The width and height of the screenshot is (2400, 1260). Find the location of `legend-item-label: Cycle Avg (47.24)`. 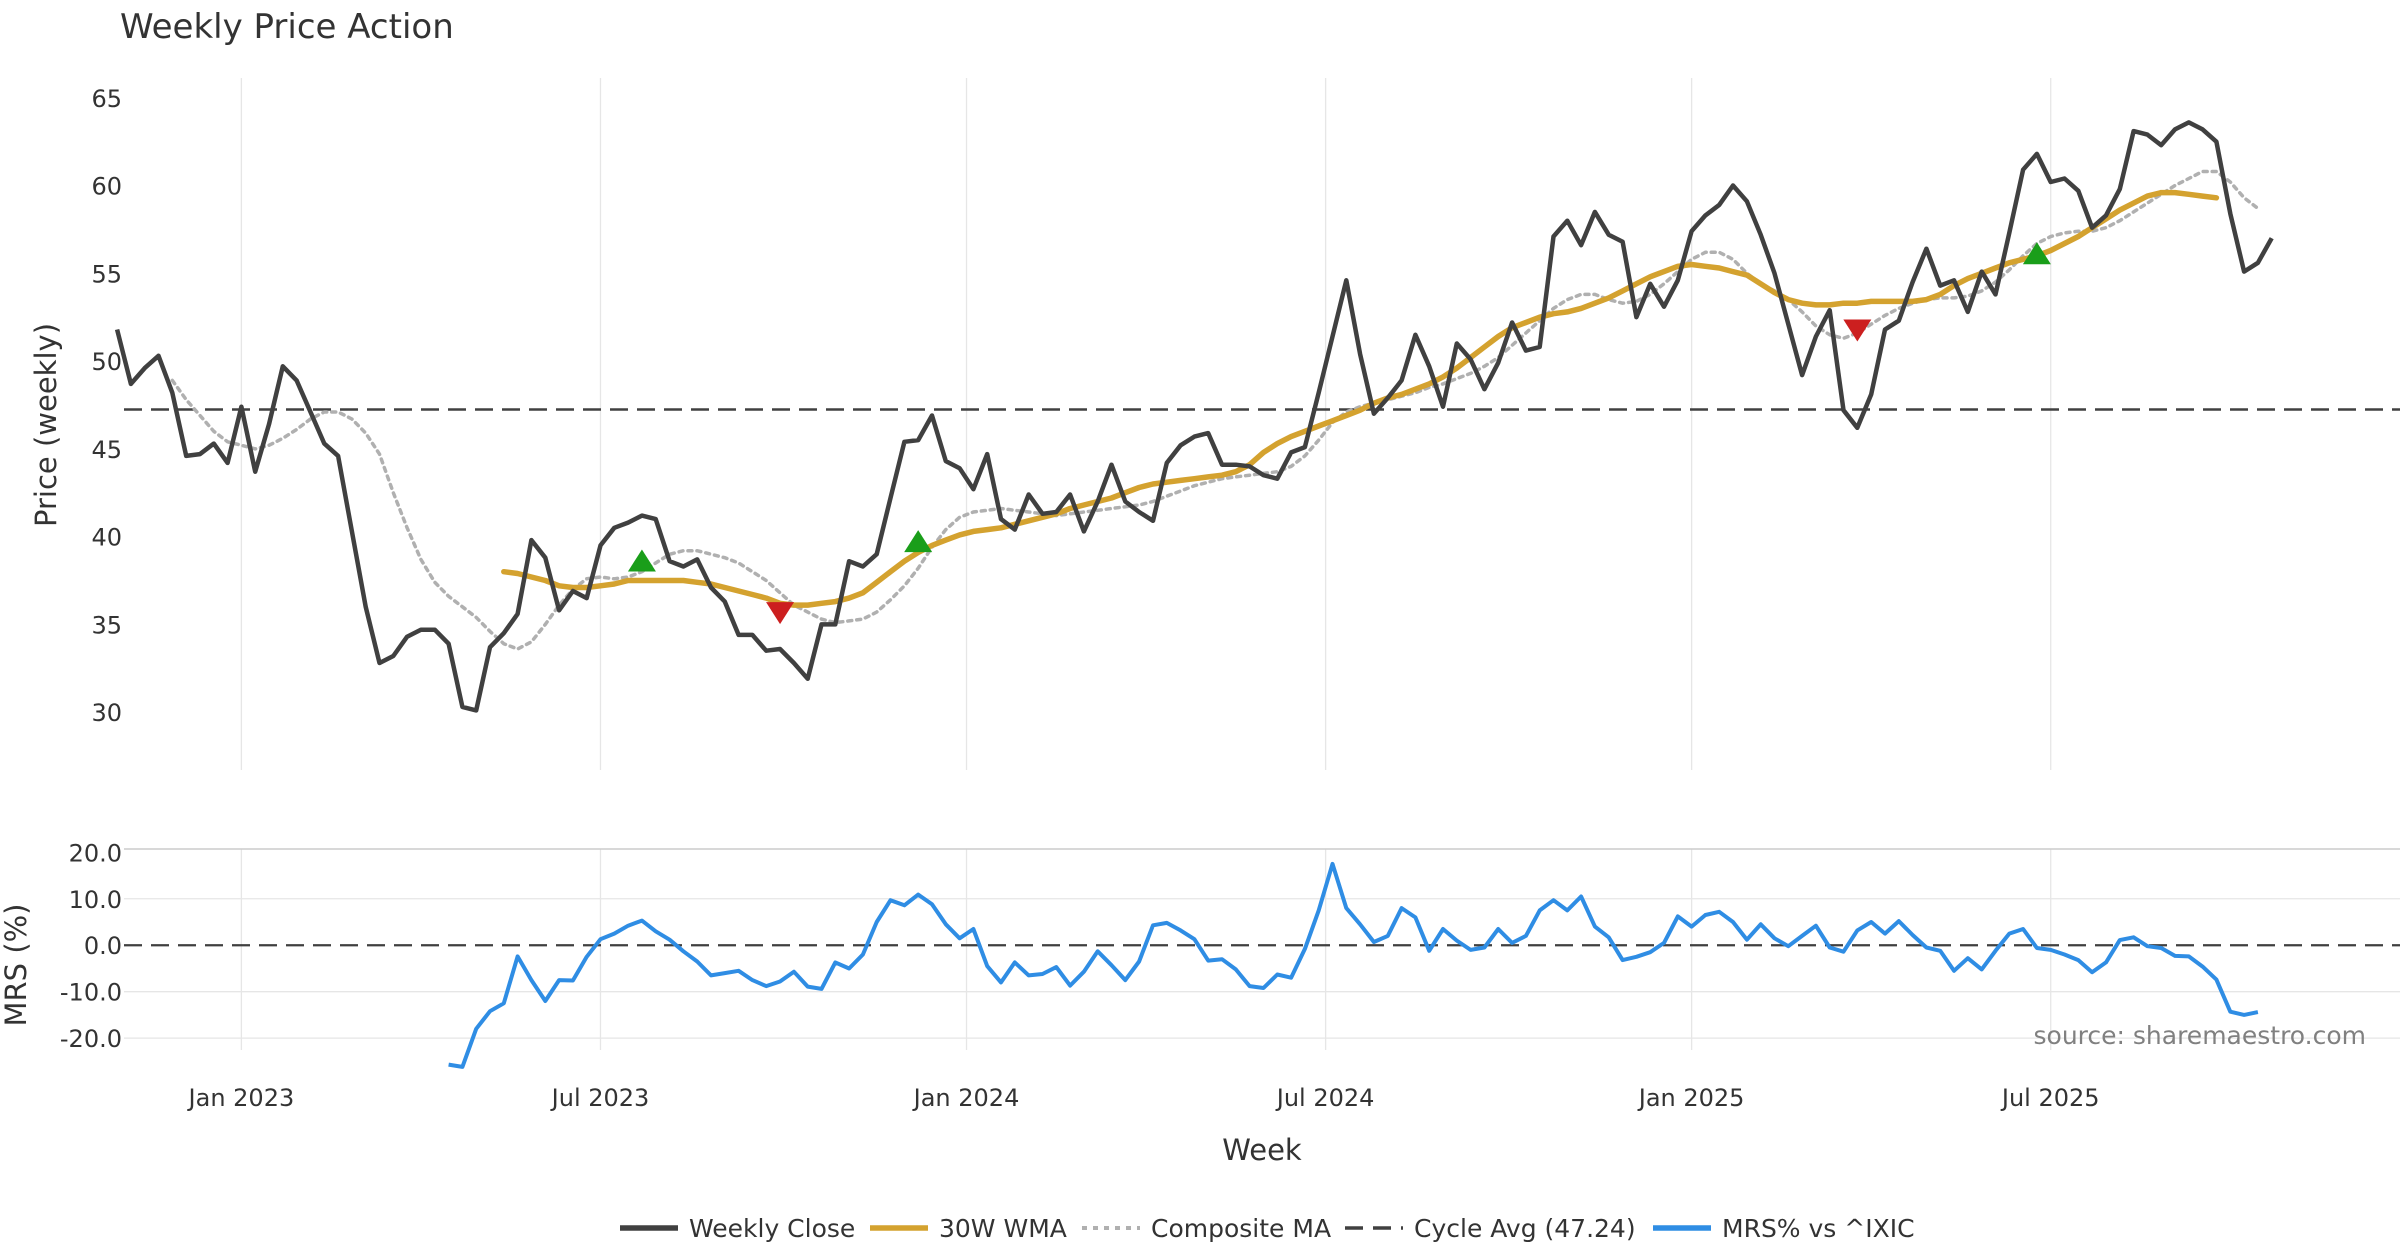

legend-item-label: Cycle Avg (47.24) is located at coordinates (1525, 1228).